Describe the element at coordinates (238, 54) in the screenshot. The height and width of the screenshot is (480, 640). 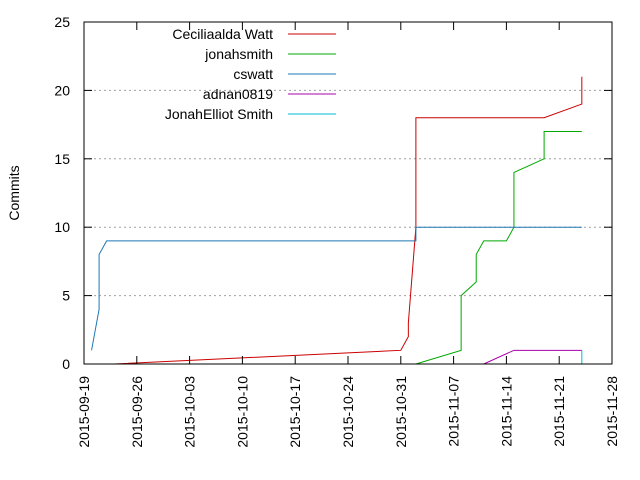
I see `legend-label: jonahsmith` at that location.